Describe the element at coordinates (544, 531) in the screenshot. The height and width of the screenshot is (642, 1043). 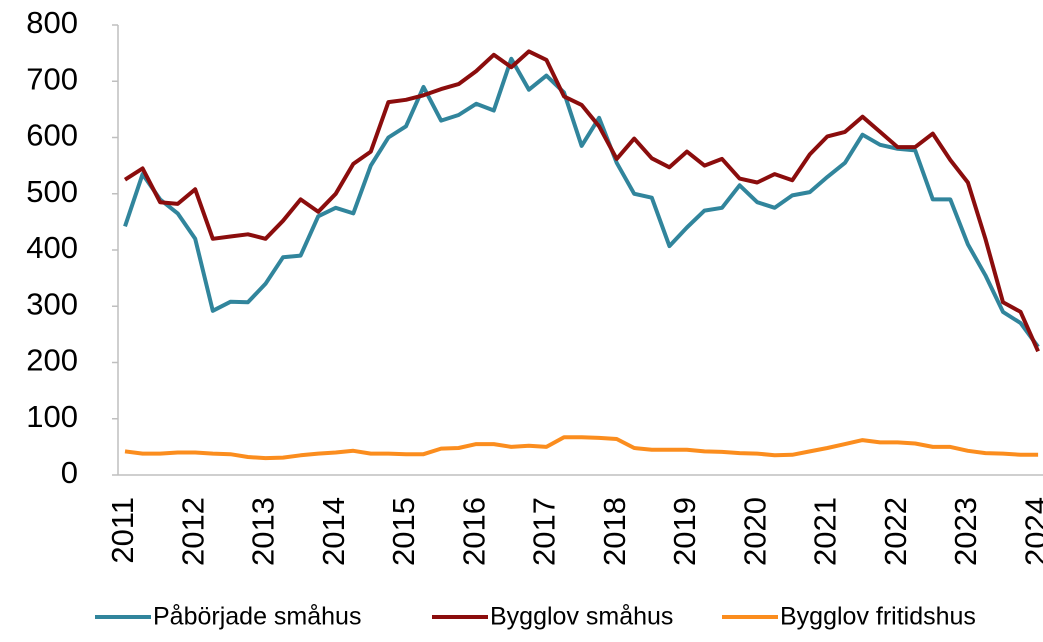
I see `x-tick-label: 2017` at that location.